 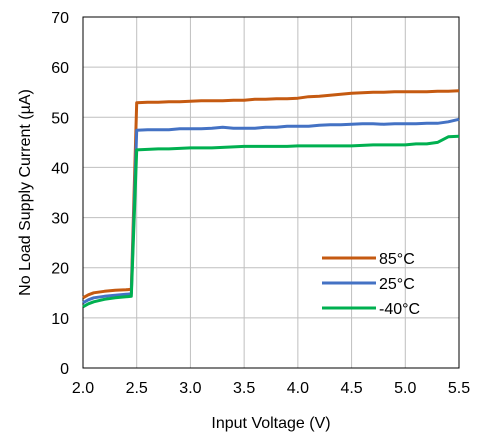 What do you see at coordinates (244, 388) in the screenshot?
I see `x-tick-label: 3.5` at bounding box center [244, 388].